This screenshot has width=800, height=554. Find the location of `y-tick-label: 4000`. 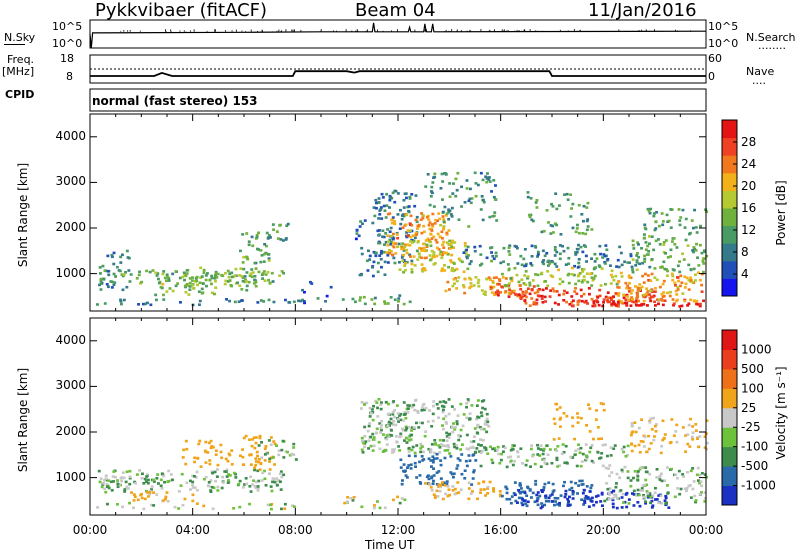

y-tick-label: 4000 is located at coordinates (70, 339).